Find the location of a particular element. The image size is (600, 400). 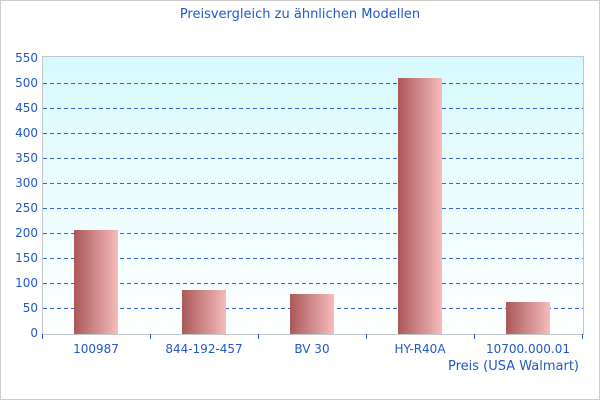

y-tick-label-200: 200 is located at coordinates (26, 233).